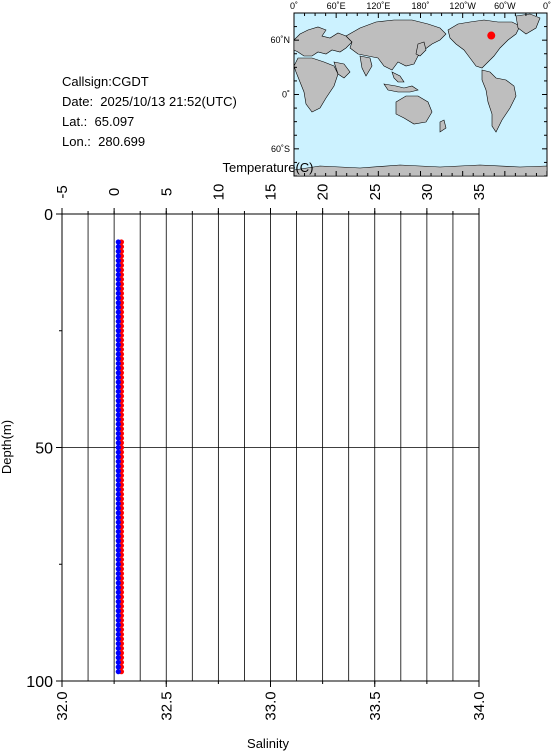 The height and width of the screenshot is (751, 553). I want to click on temperature-tick-label: 5, so click(166, 192).